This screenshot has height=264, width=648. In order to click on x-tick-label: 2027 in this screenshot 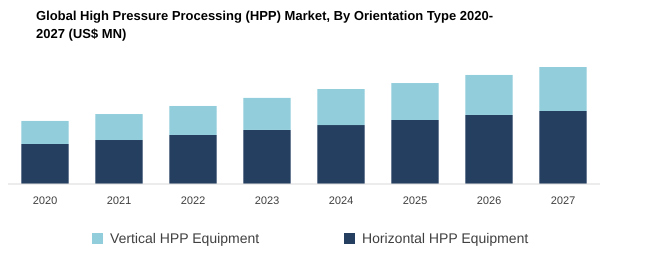, I will do `click(563, 201)`.